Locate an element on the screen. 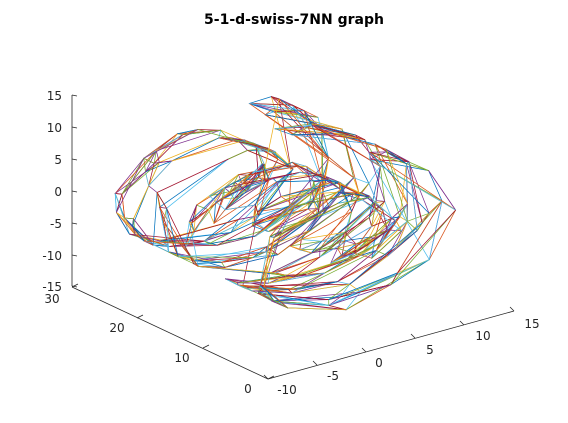  chart-title: 5-1-d-swiss-7NN graph is located at coordinates (294, 20).